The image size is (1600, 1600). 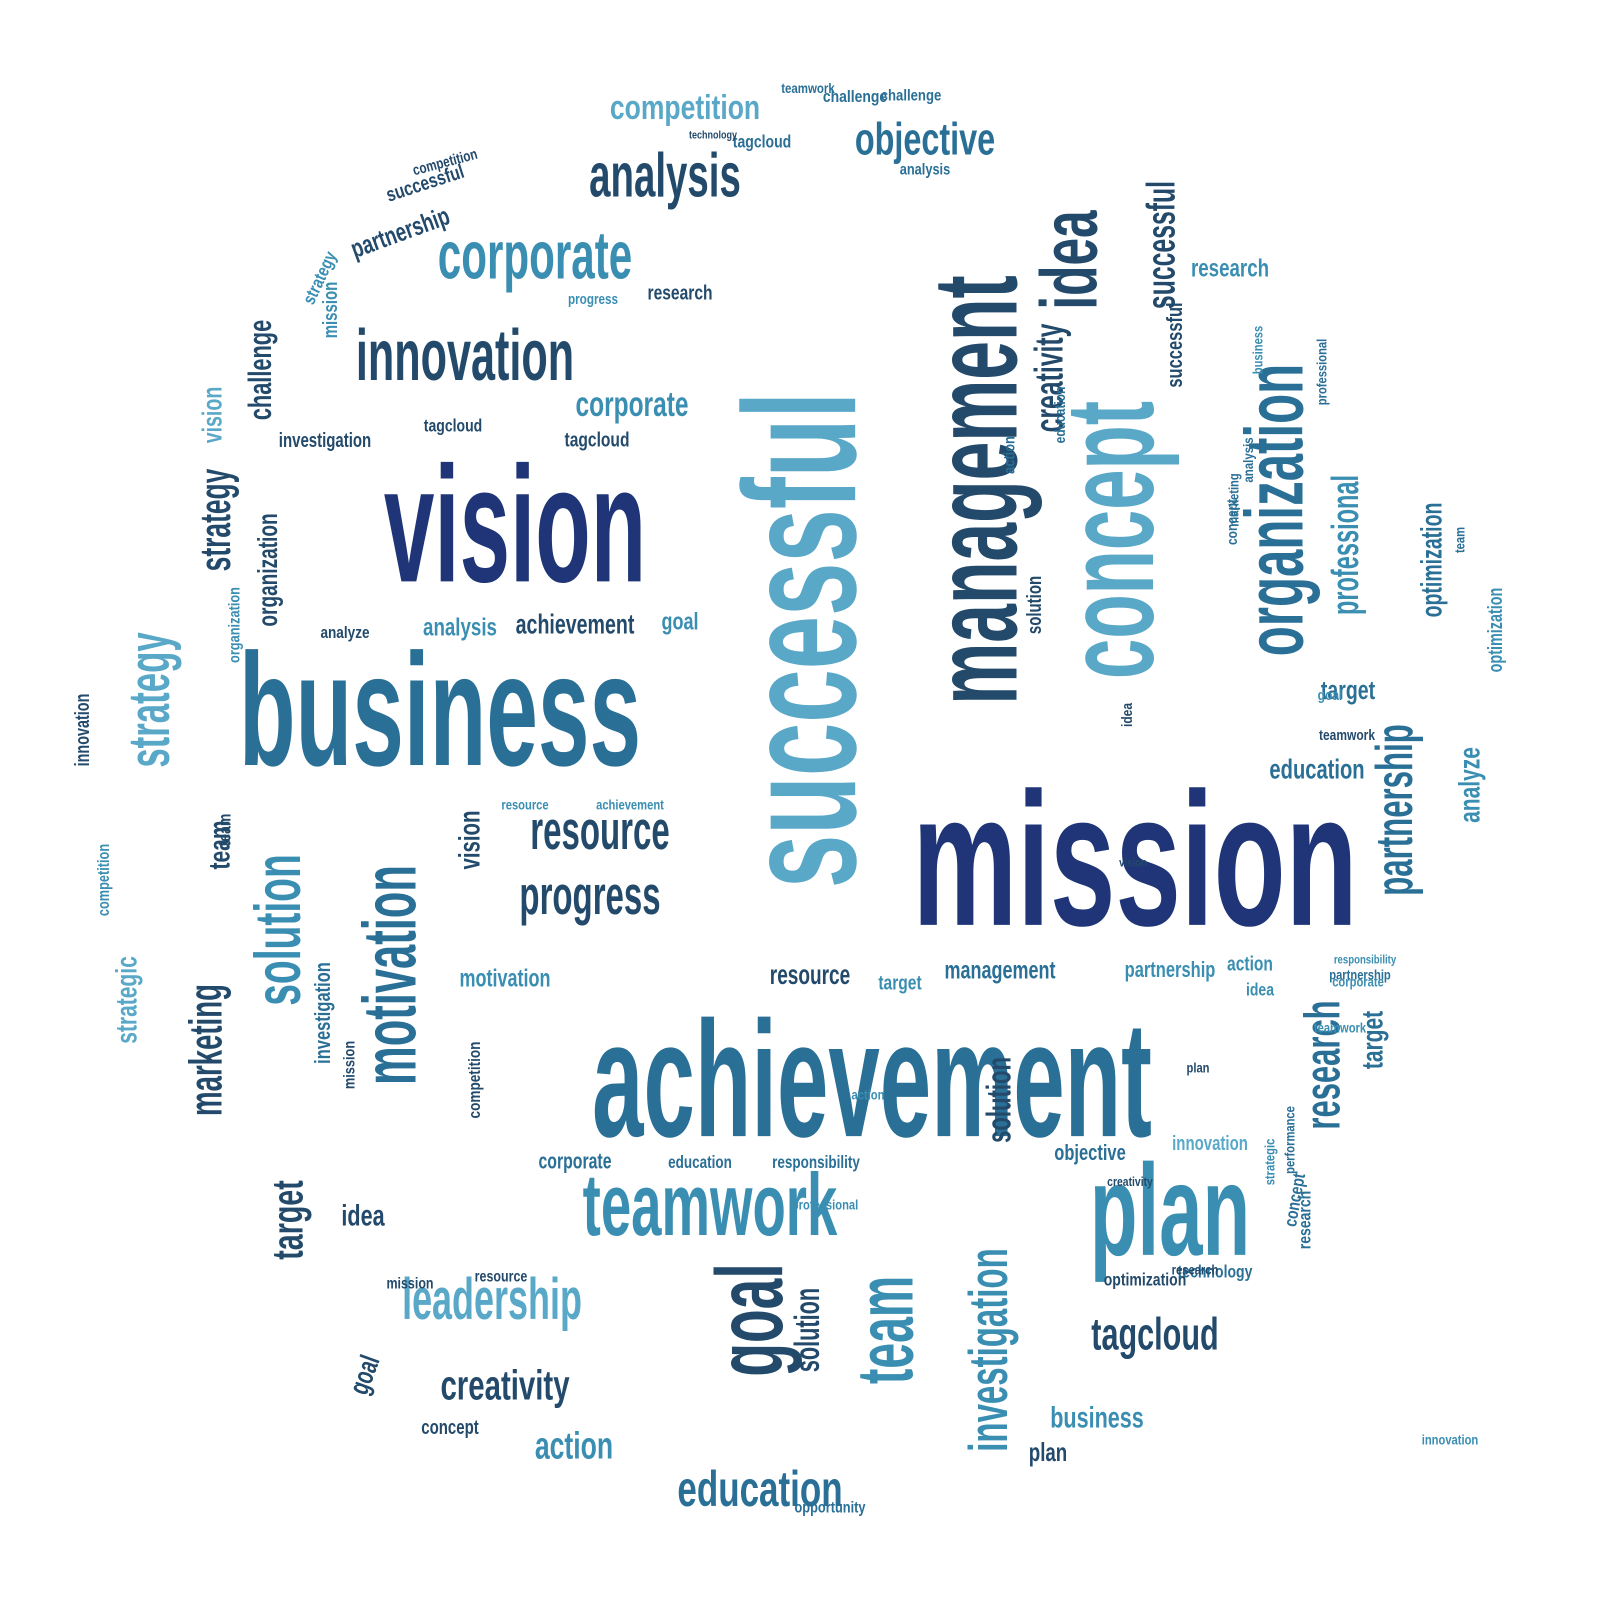 What do you see at coordinates (475, 1080) in the screenshot?
I see `word-competition: competition` at bounding box center [475, 1080].